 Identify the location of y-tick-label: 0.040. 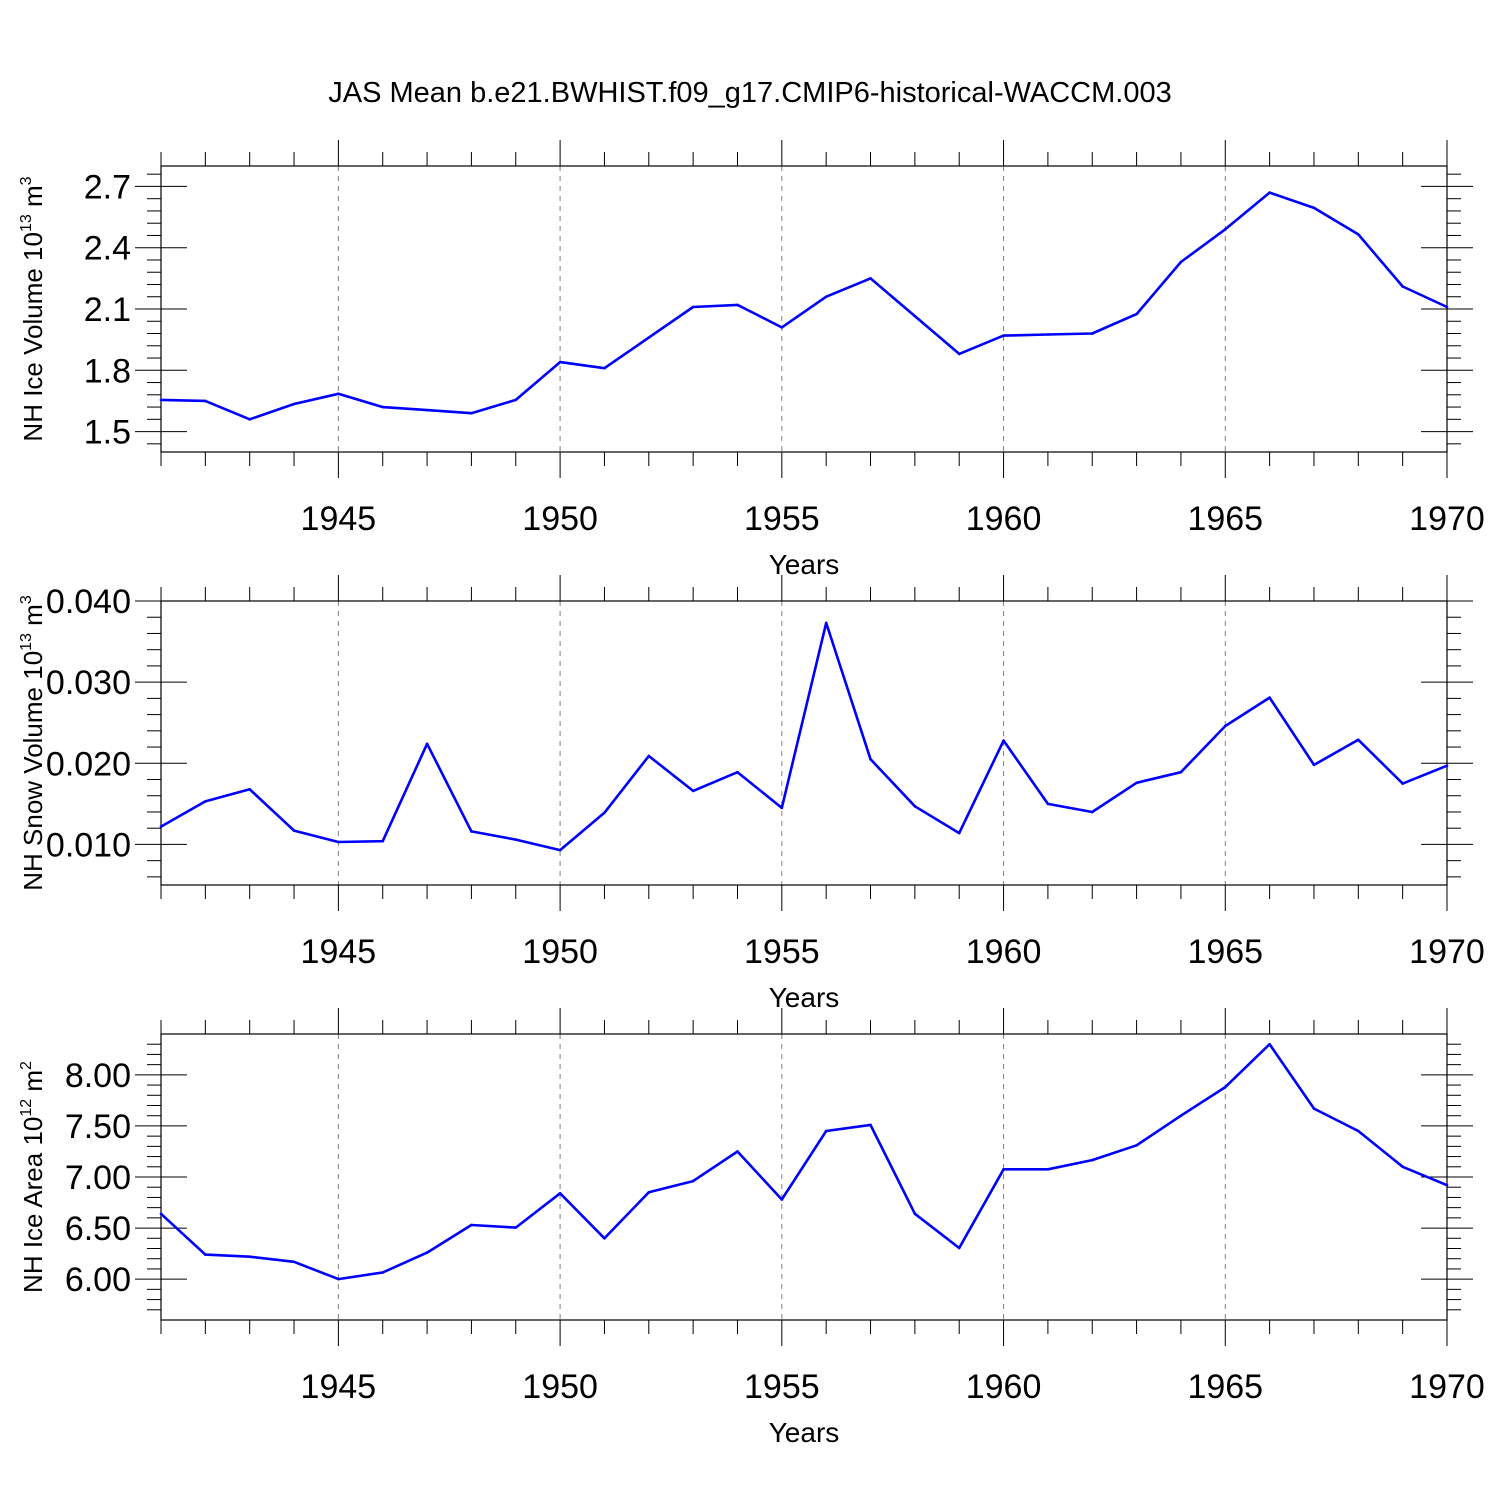
(88, 602).